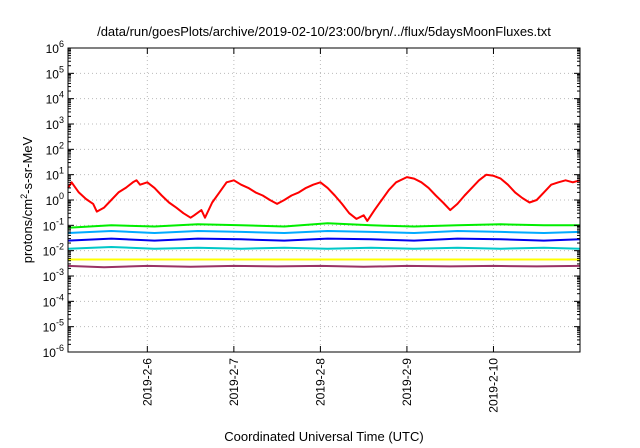 The height and width of the screenshot is (448, 640). I want to click on y-tick-exponent: 5, so click(61, 69).